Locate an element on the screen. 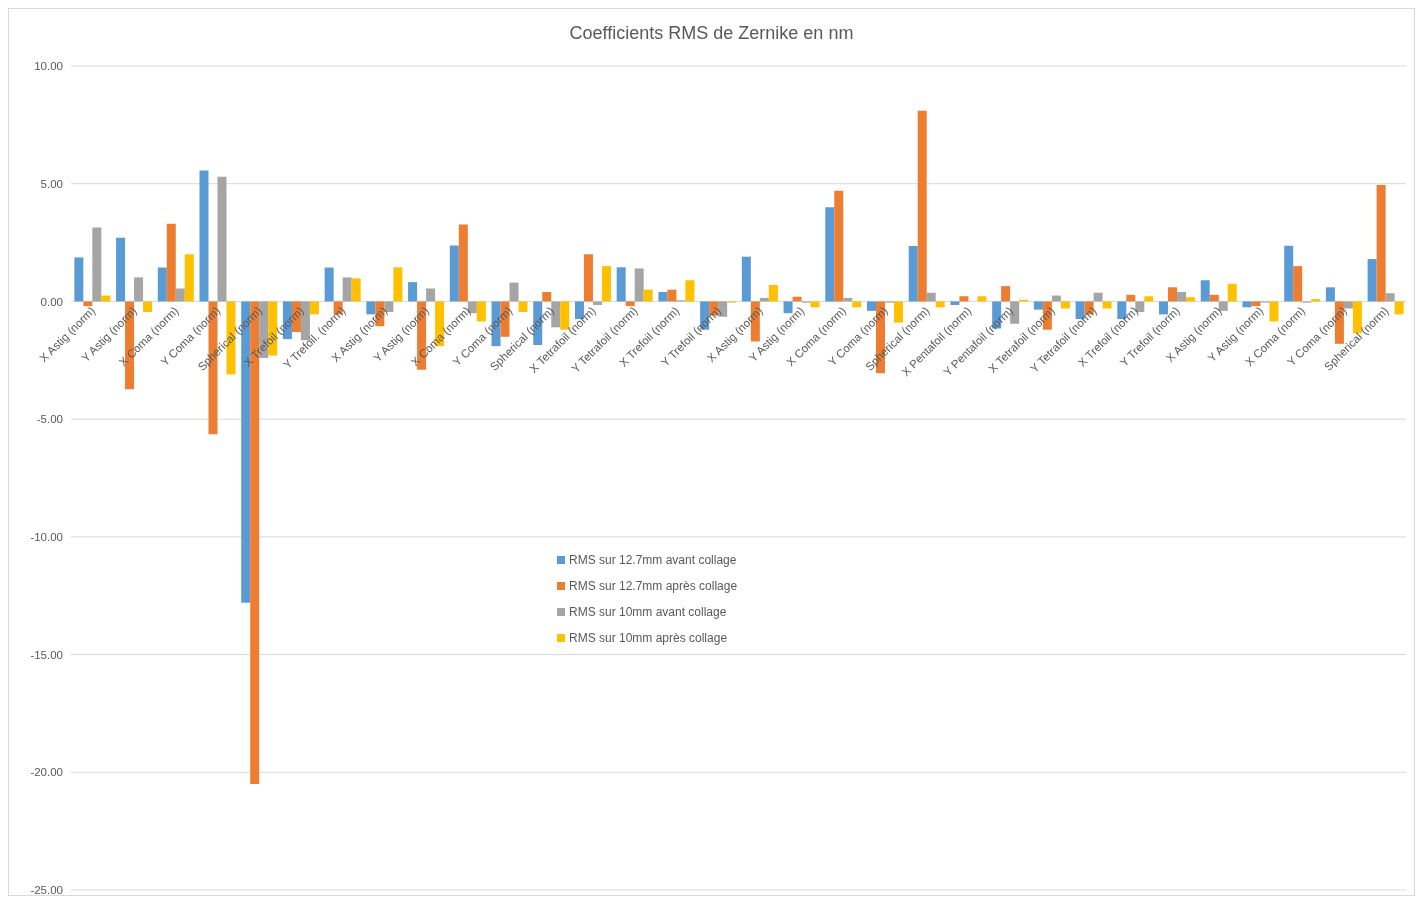  legend-label: RMS sur 10mm avant collage is located at coordinates (648, 612).